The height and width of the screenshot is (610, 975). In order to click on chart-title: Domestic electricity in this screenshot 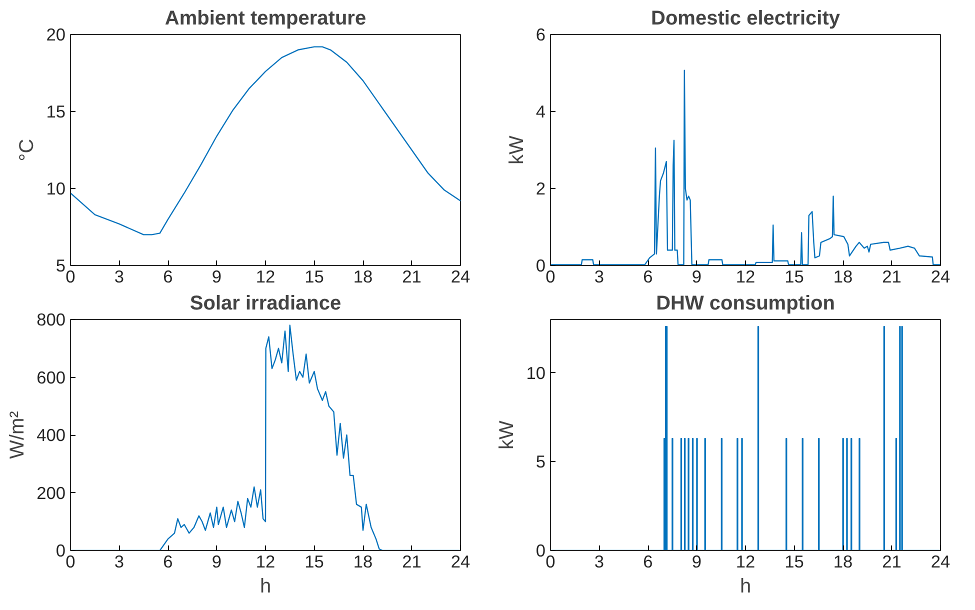, I will do `click(746, 19)`.